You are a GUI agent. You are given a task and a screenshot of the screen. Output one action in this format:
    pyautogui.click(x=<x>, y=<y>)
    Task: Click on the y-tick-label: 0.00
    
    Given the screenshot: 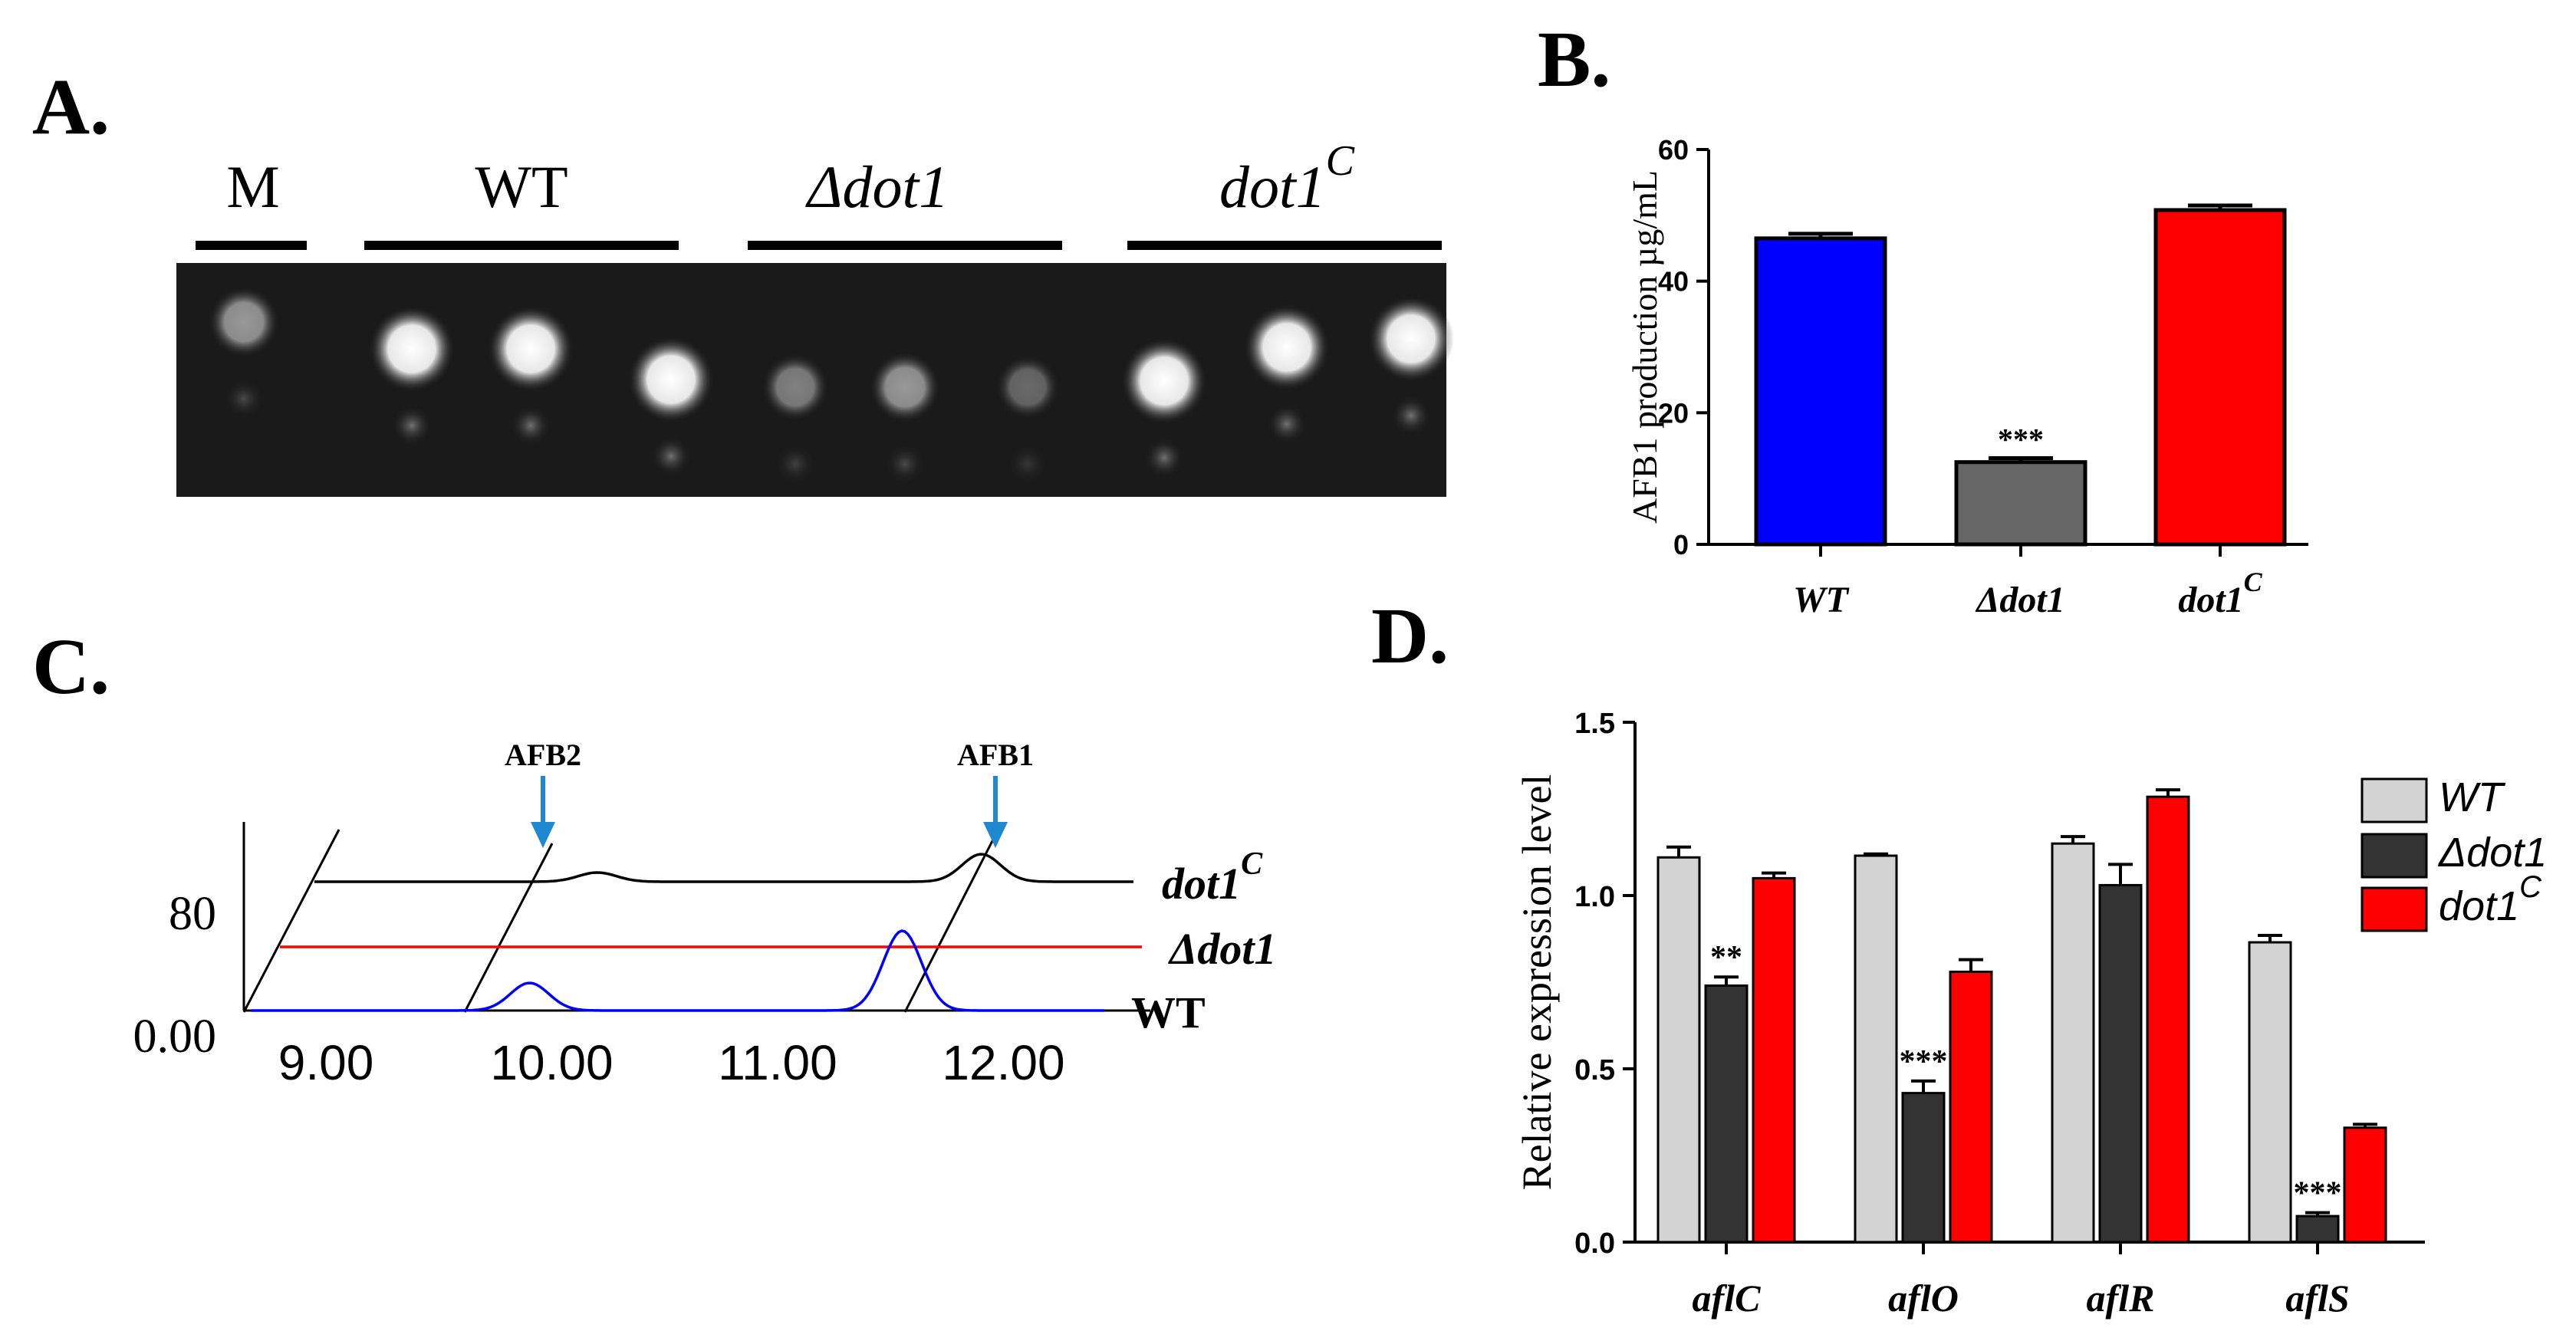 What is the action you would take?
    pyautogui.click(x=175, y=1037)
    